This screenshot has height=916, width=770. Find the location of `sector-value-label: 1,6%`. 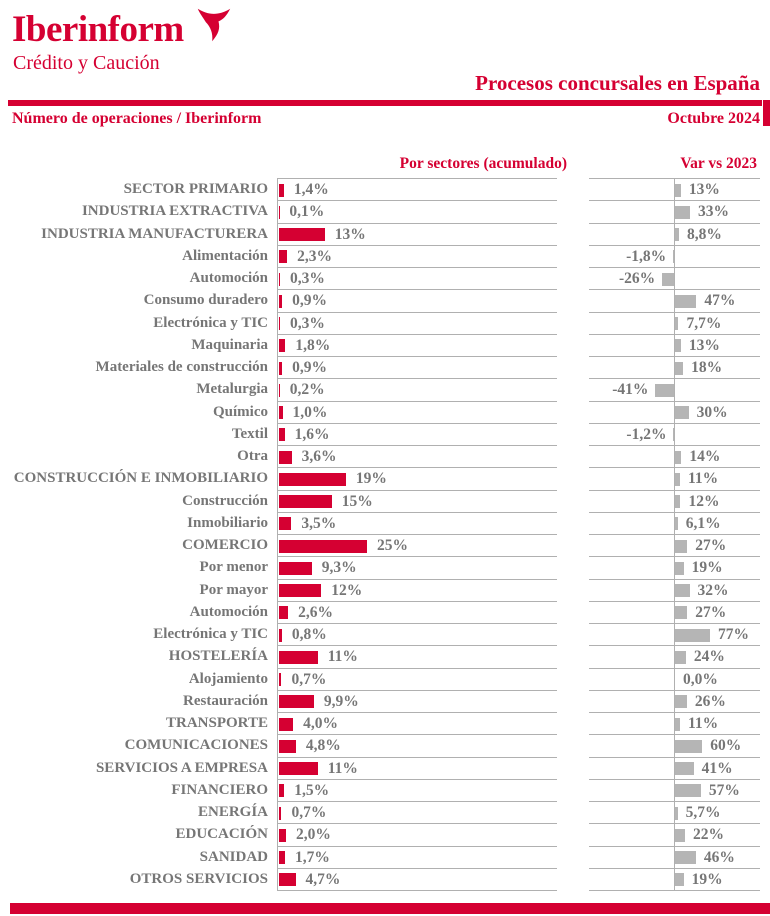

sector-value-label: 1,6% is located at coordinates (312, 434).